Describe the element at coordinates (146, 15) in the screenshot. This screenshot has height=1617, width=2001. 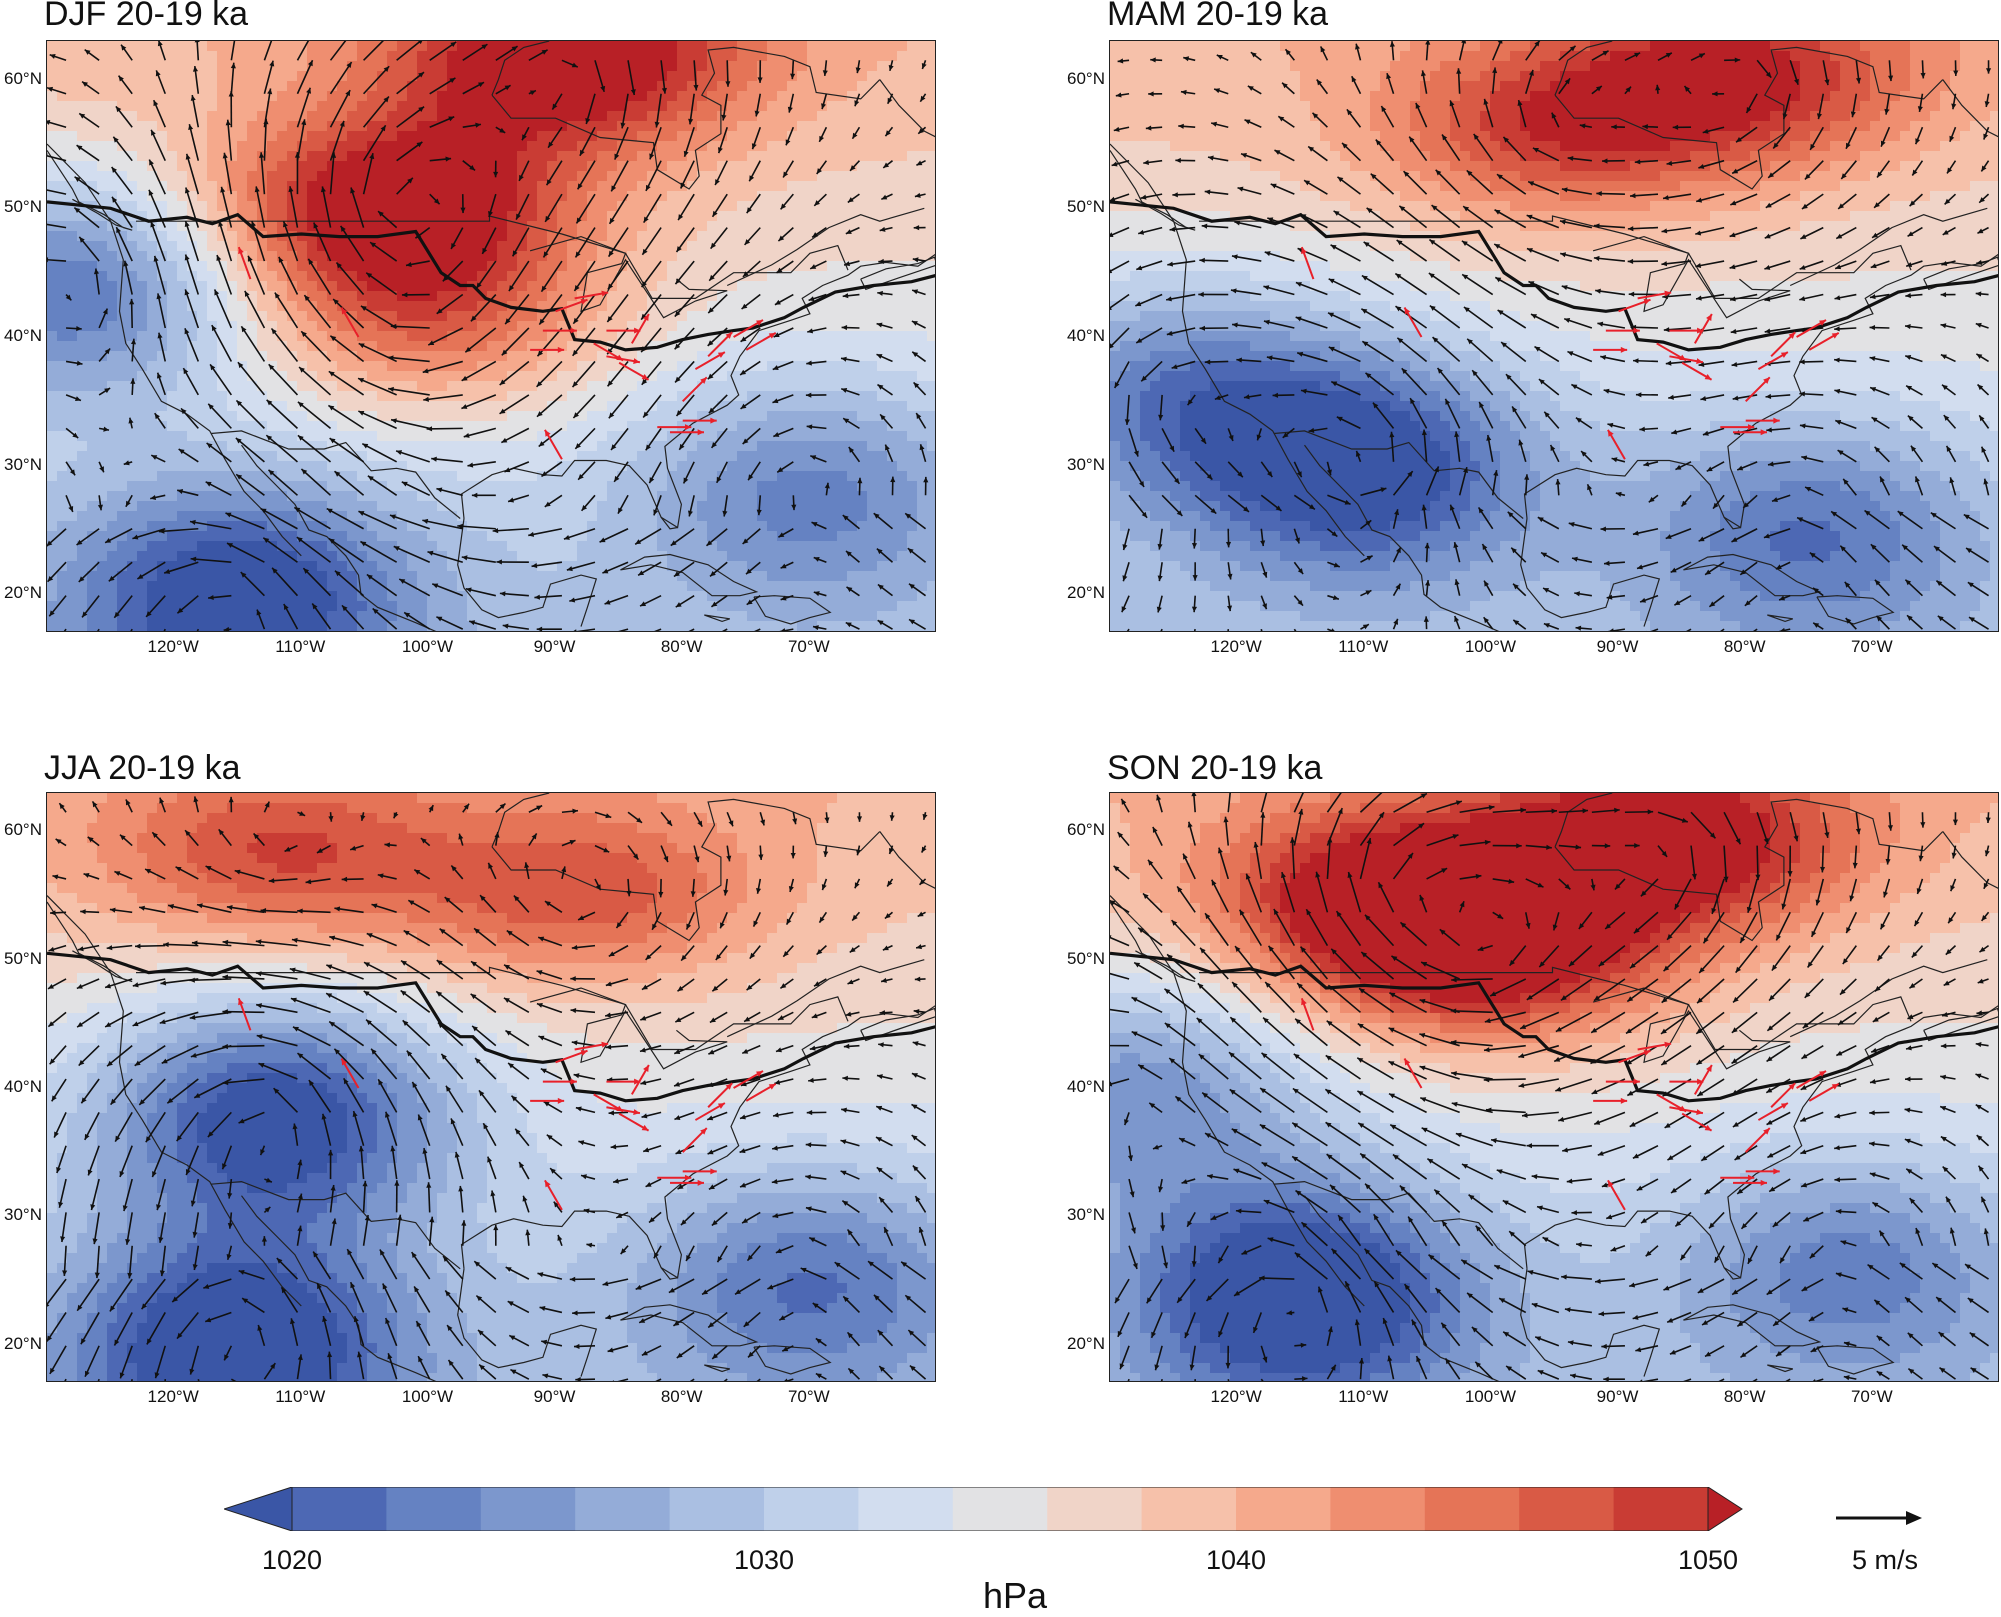
I see `panel-title: DJF 20-19 ka` at that location.